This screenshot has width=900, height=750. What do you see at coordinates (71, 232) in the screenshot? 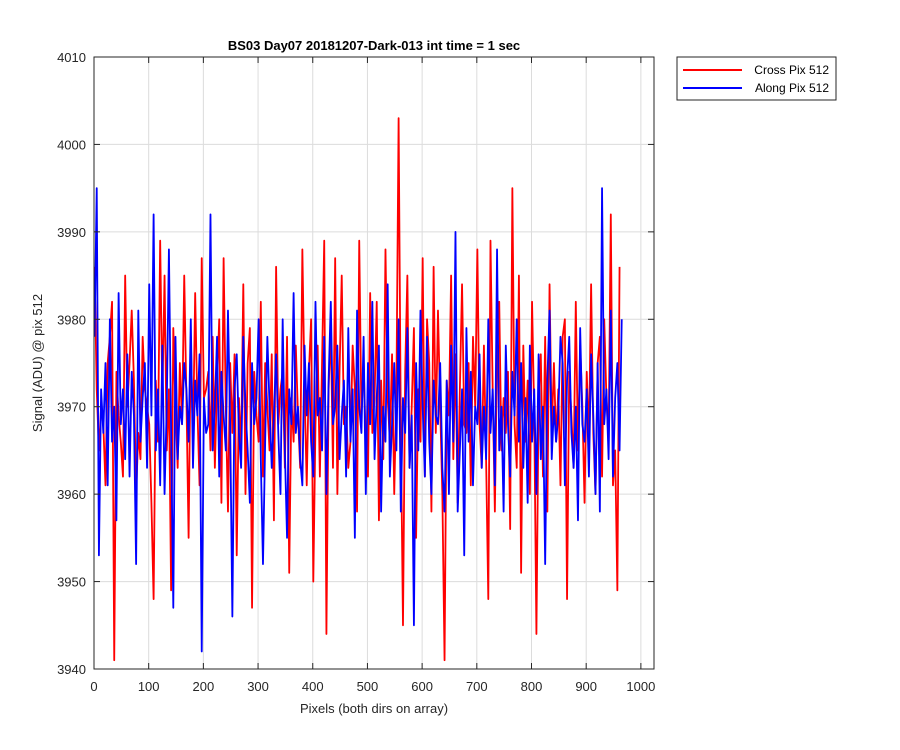
I see `y-tick-label: 3990` at bounding box center [71, 232].